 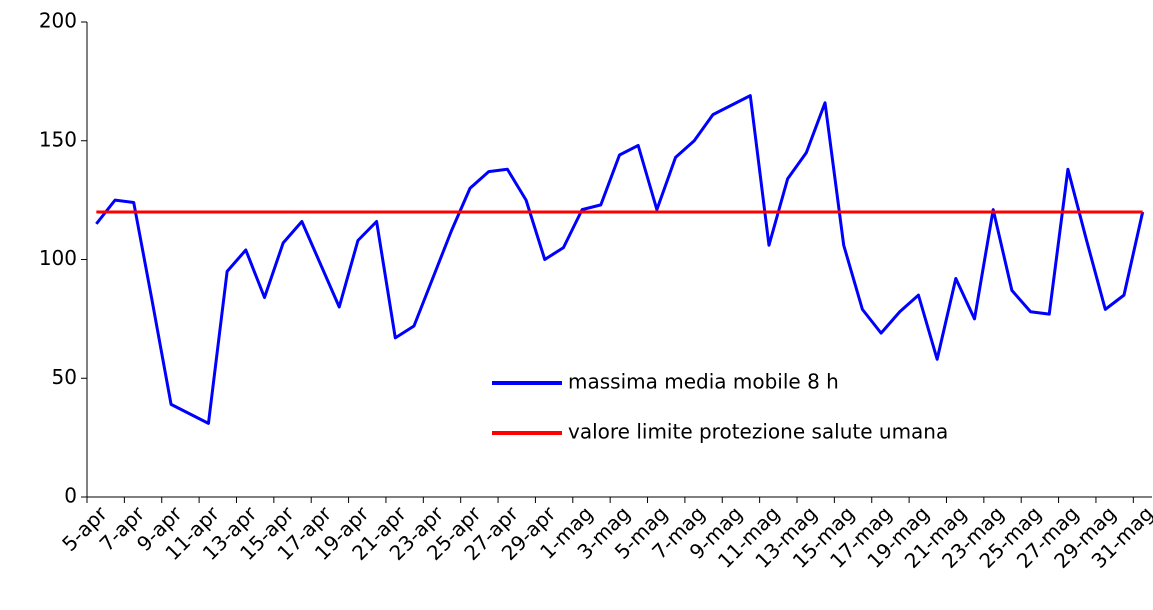 What do you see at coordinates (58, 21) in the screenshot?
I see `y-tick-label: 200` at bounding box center [58, 21].